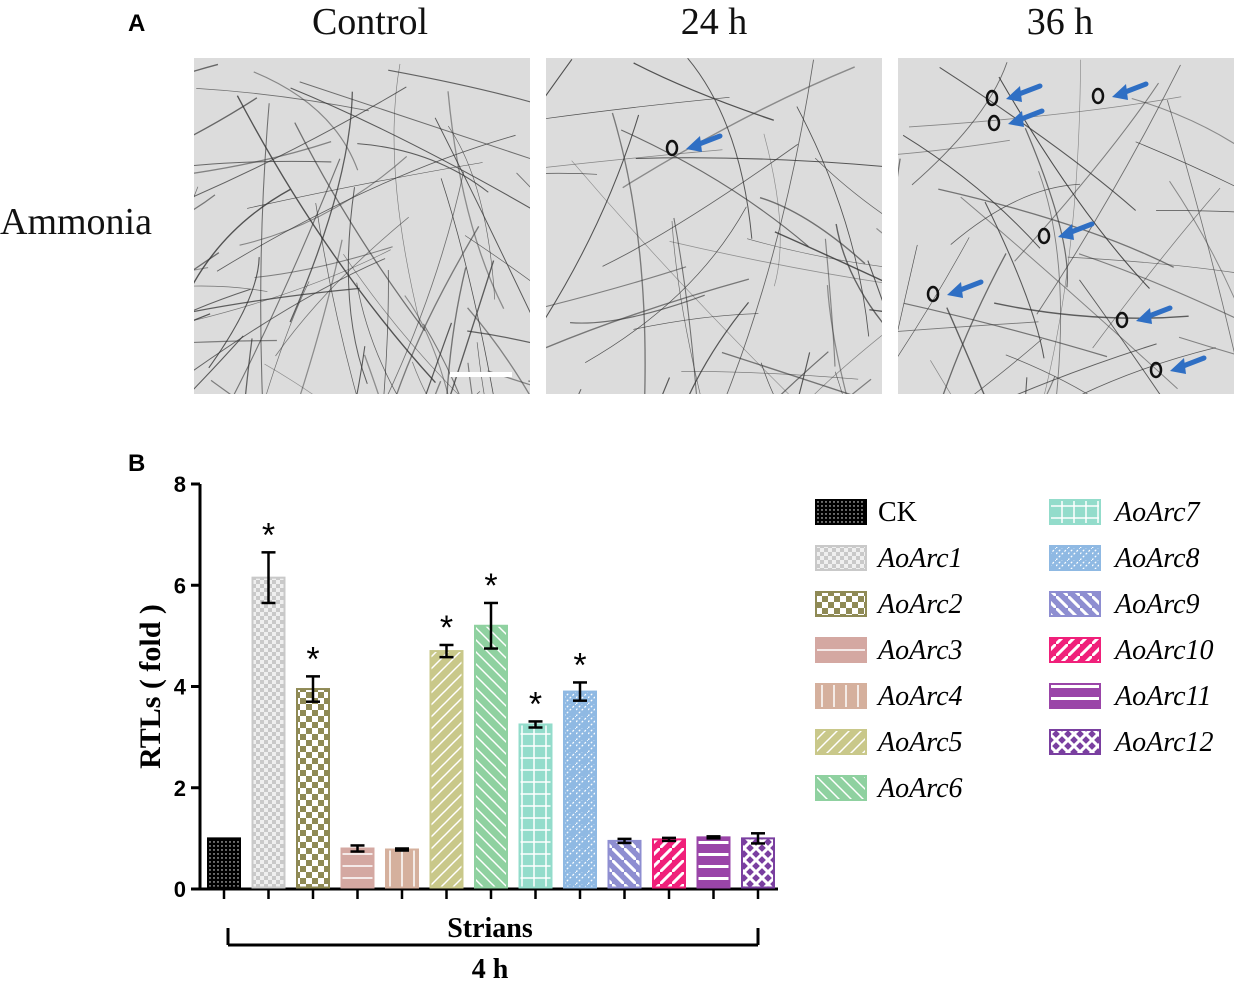  I want to click on group-label: 4 h, so click(490, 969).